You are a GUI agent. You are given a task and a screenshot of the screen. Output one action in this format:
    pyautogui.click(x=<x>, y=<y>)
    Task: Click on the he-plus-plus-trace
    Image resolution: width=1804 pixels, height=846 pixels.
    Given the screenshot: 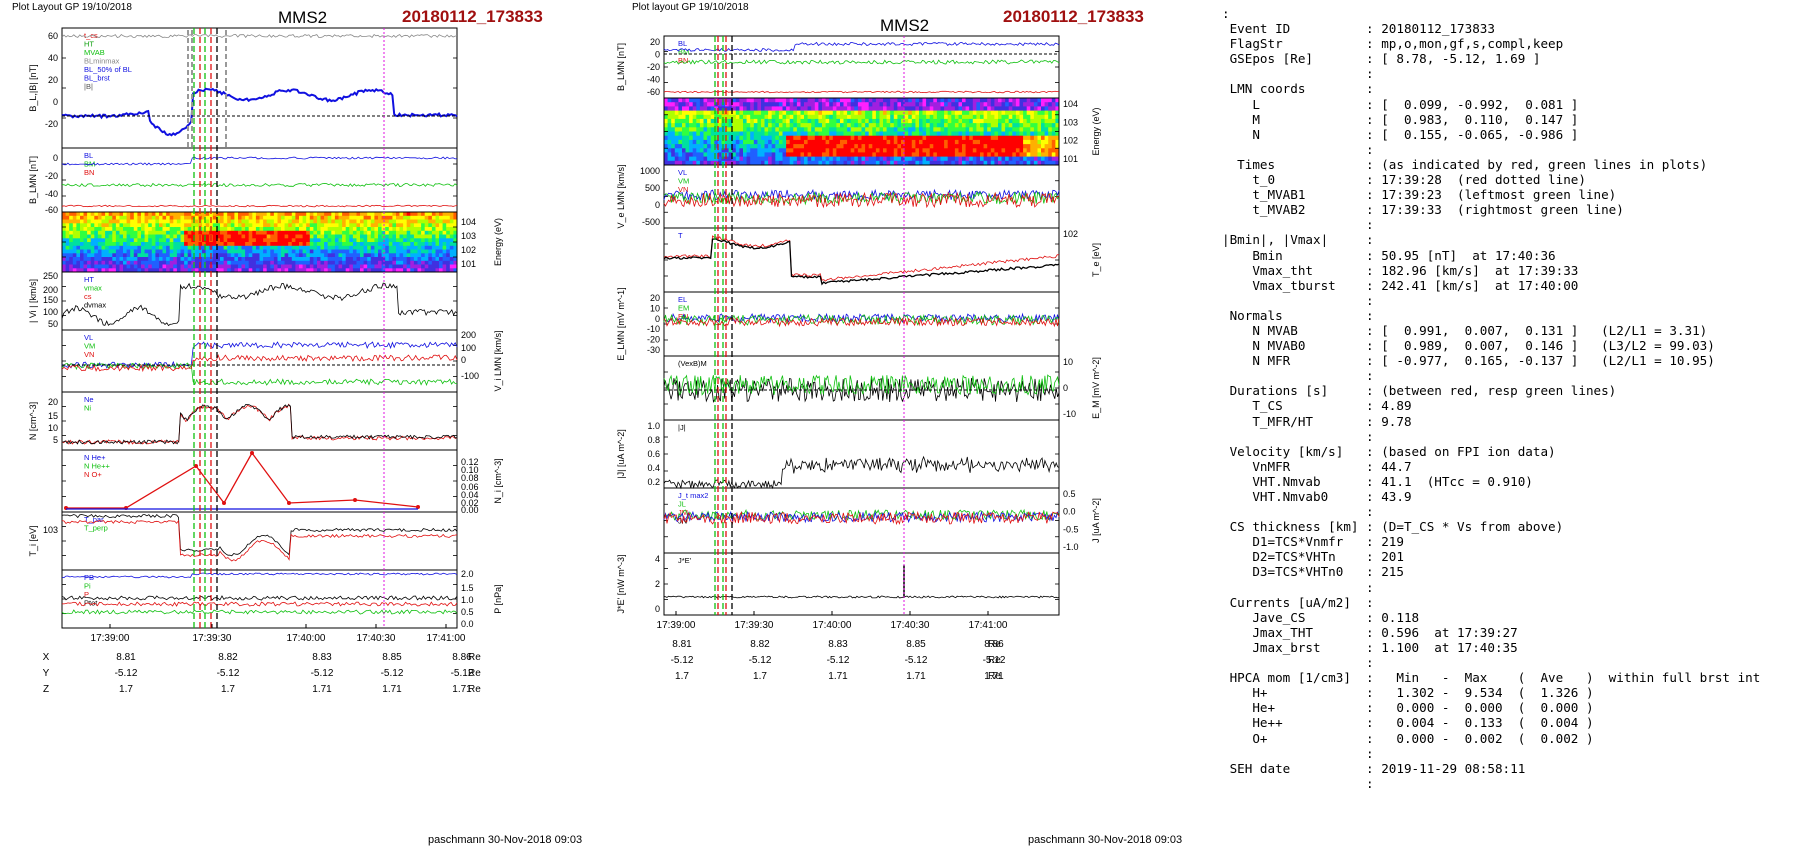 What is the action you would take?
    pyautogui.click(x=242, y=480)
    